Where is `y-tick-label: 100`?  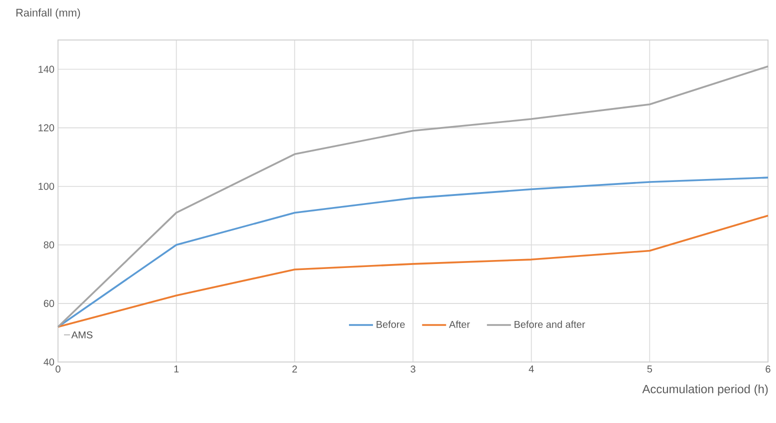 y-tick-label: 100 is located at coordinates (46, 186).